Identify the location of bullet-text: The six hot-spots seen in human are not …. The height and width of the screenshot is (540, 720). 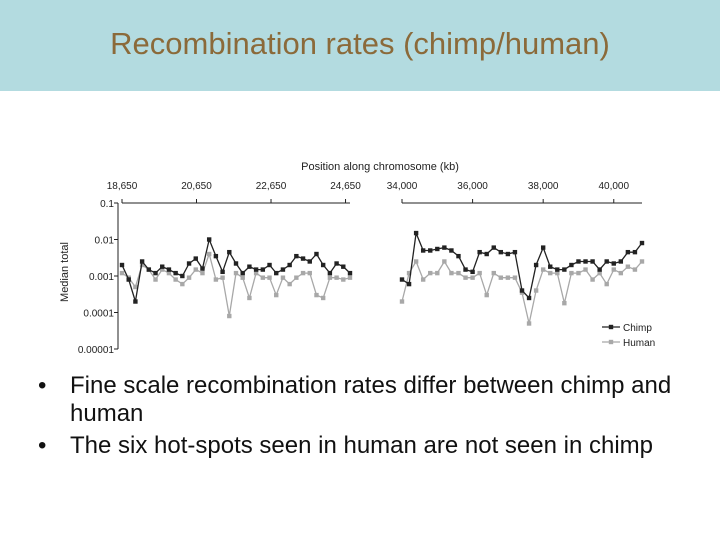
(361, 445).